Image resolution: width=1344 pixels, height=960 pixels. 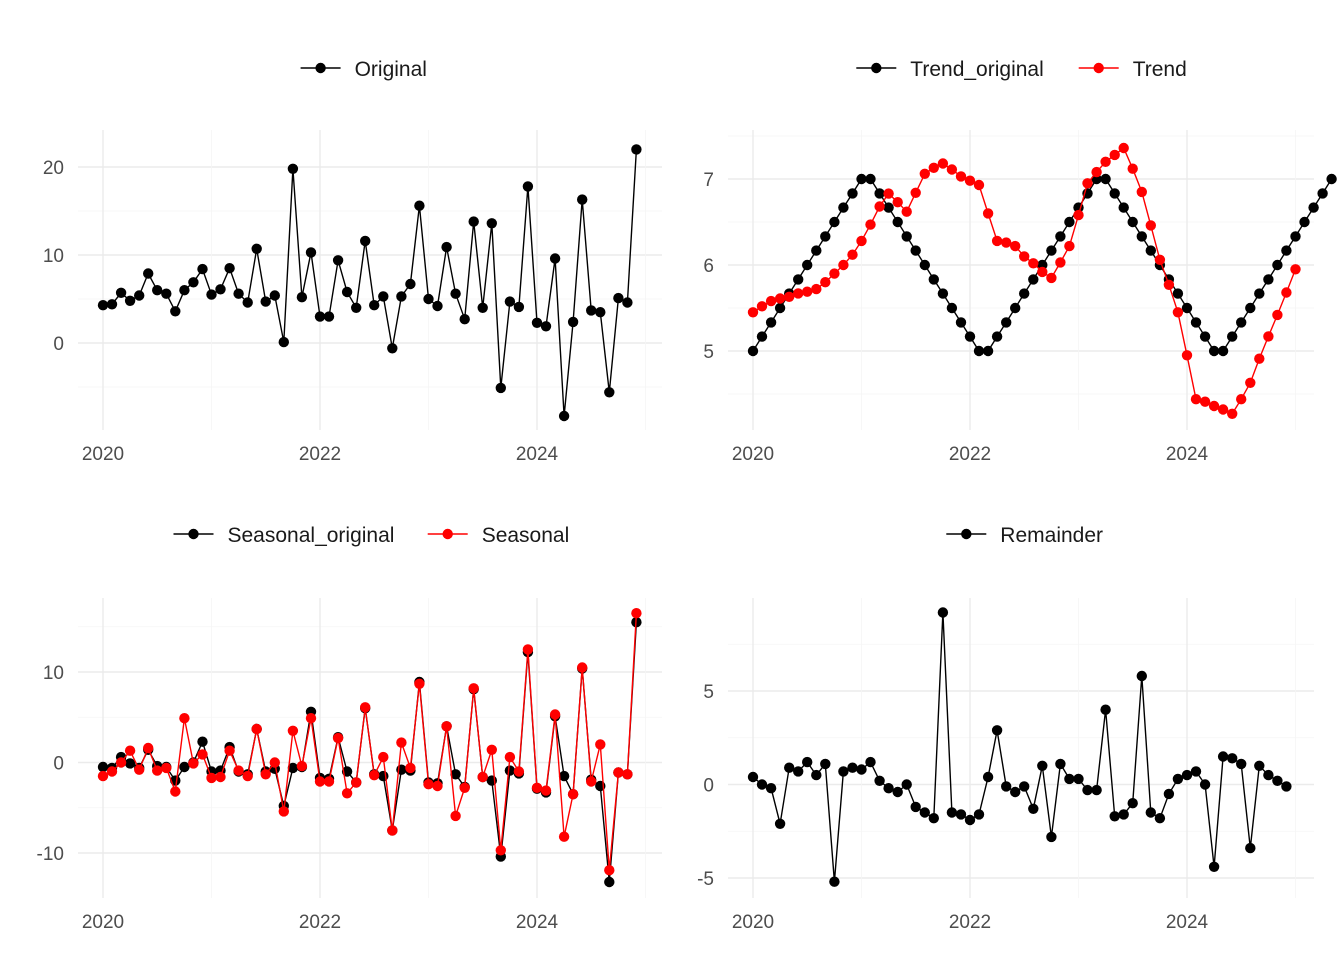 What do you see at coordinates (966, 534) in the screenshot?
I see `legend-key-point` at bounding box center [966, 534].